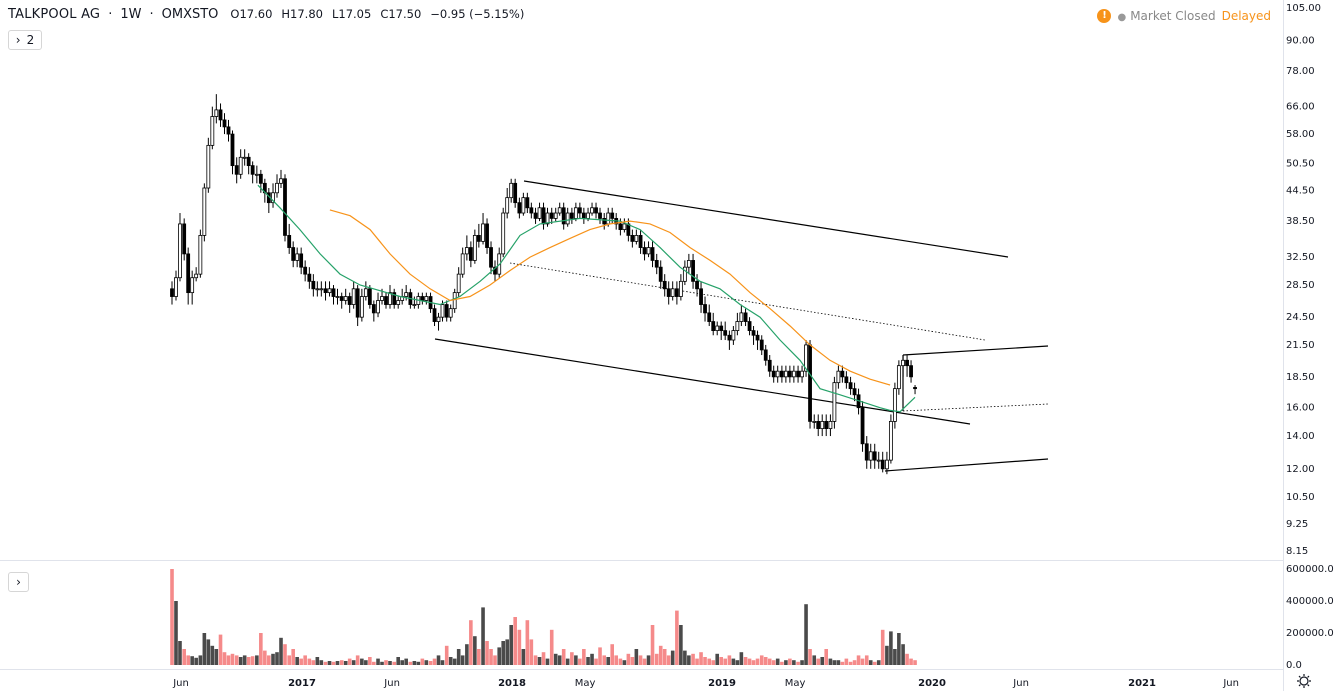 The width and height of the screenshot is (1335, 691). Describe the element at coordinates (351, 14) in the screenshot. I see `low-value: L17.05` at that location.